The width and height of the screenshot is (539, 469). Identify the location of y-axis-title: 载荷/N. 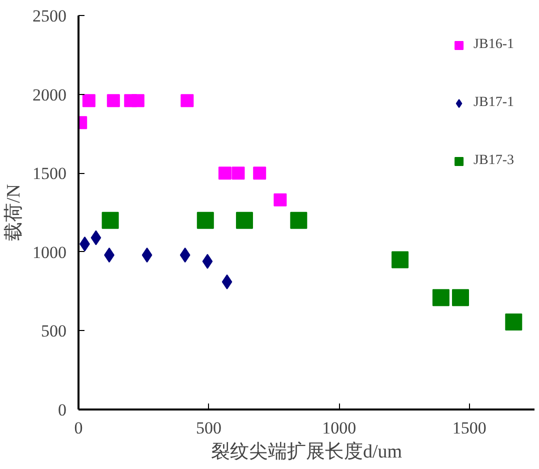
(14, 212).